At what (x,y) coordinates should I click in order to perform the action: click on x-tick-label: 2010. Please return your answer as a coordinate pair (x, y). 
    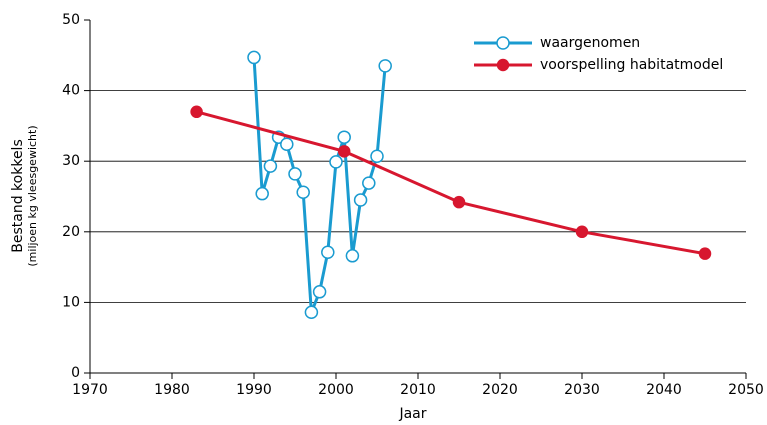
    Looking at the image, I should click on (418, 390).